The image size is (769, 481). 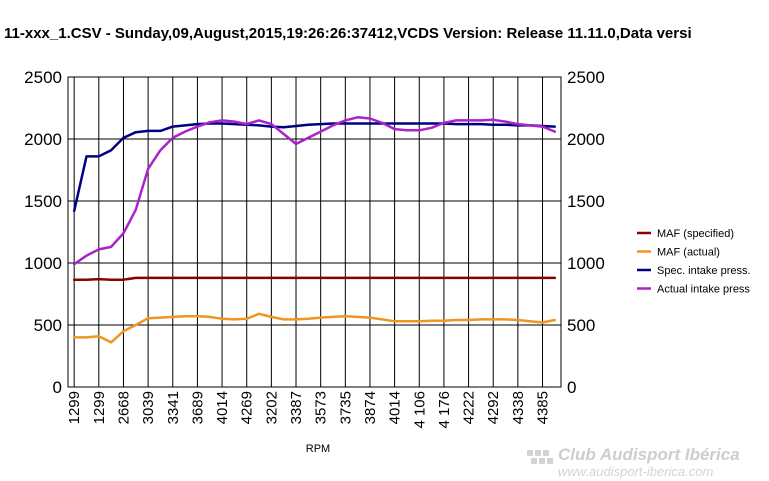 I want to click on x-tick-label: 3874, so click(x=370, y=407).